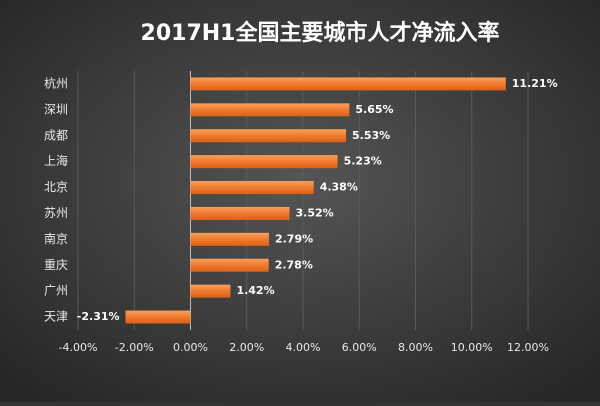 The width and height of the screenshot is (600, 406). I want to click on category-label: 重庆, so click(56, 265).